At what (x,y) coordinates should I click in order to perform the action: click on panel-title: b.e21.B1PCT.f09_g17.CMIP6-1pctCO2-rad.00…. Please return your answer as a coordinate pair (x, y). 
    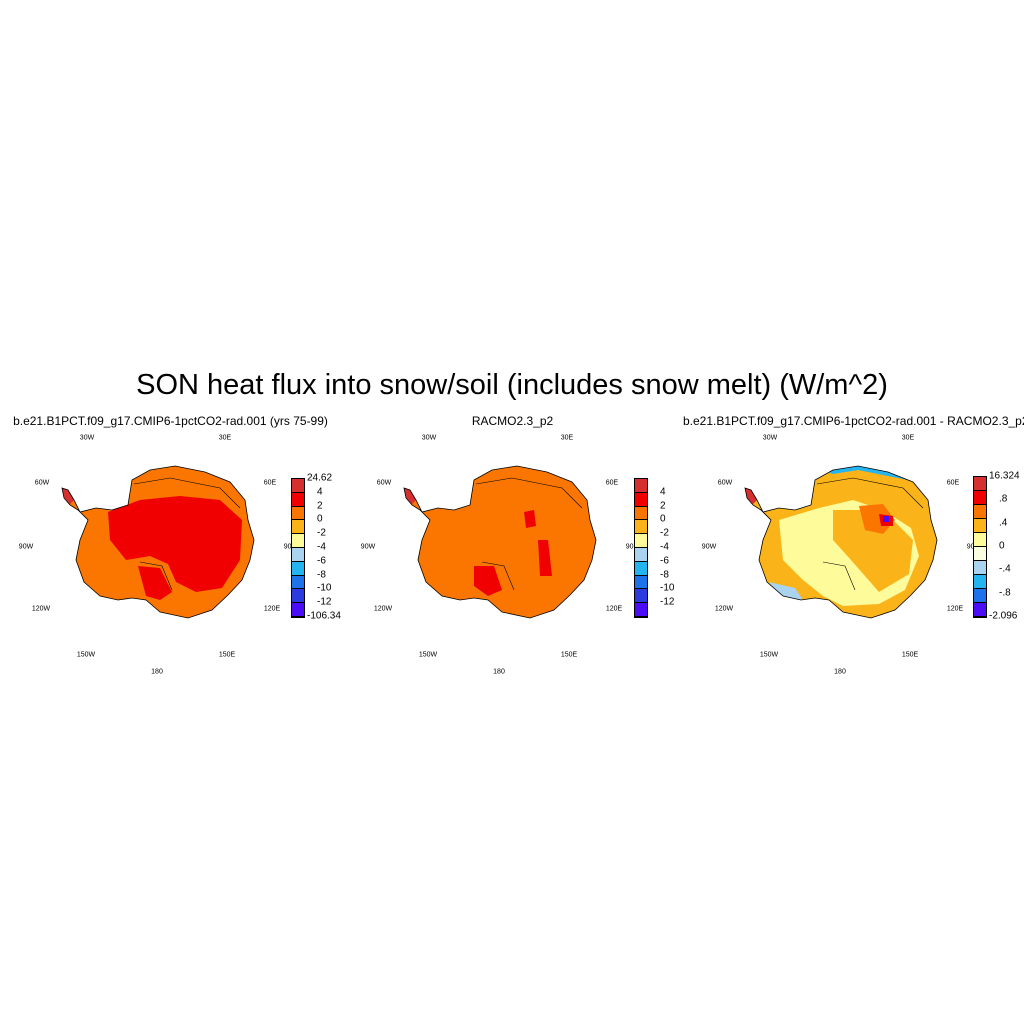
    Looking at the image, I should click on (853, 421).